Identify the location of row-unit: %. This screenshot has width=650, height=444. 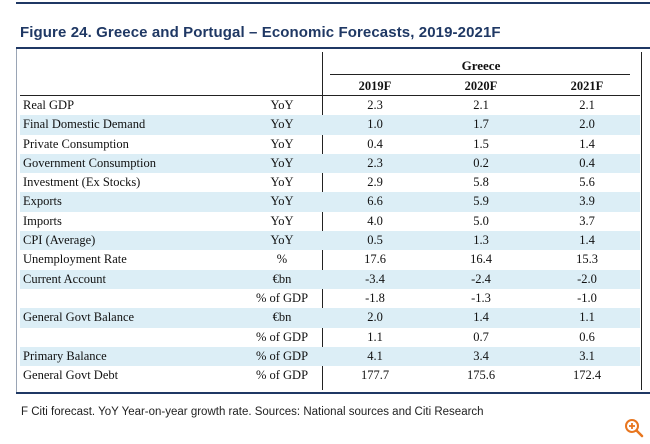
(282, 259).